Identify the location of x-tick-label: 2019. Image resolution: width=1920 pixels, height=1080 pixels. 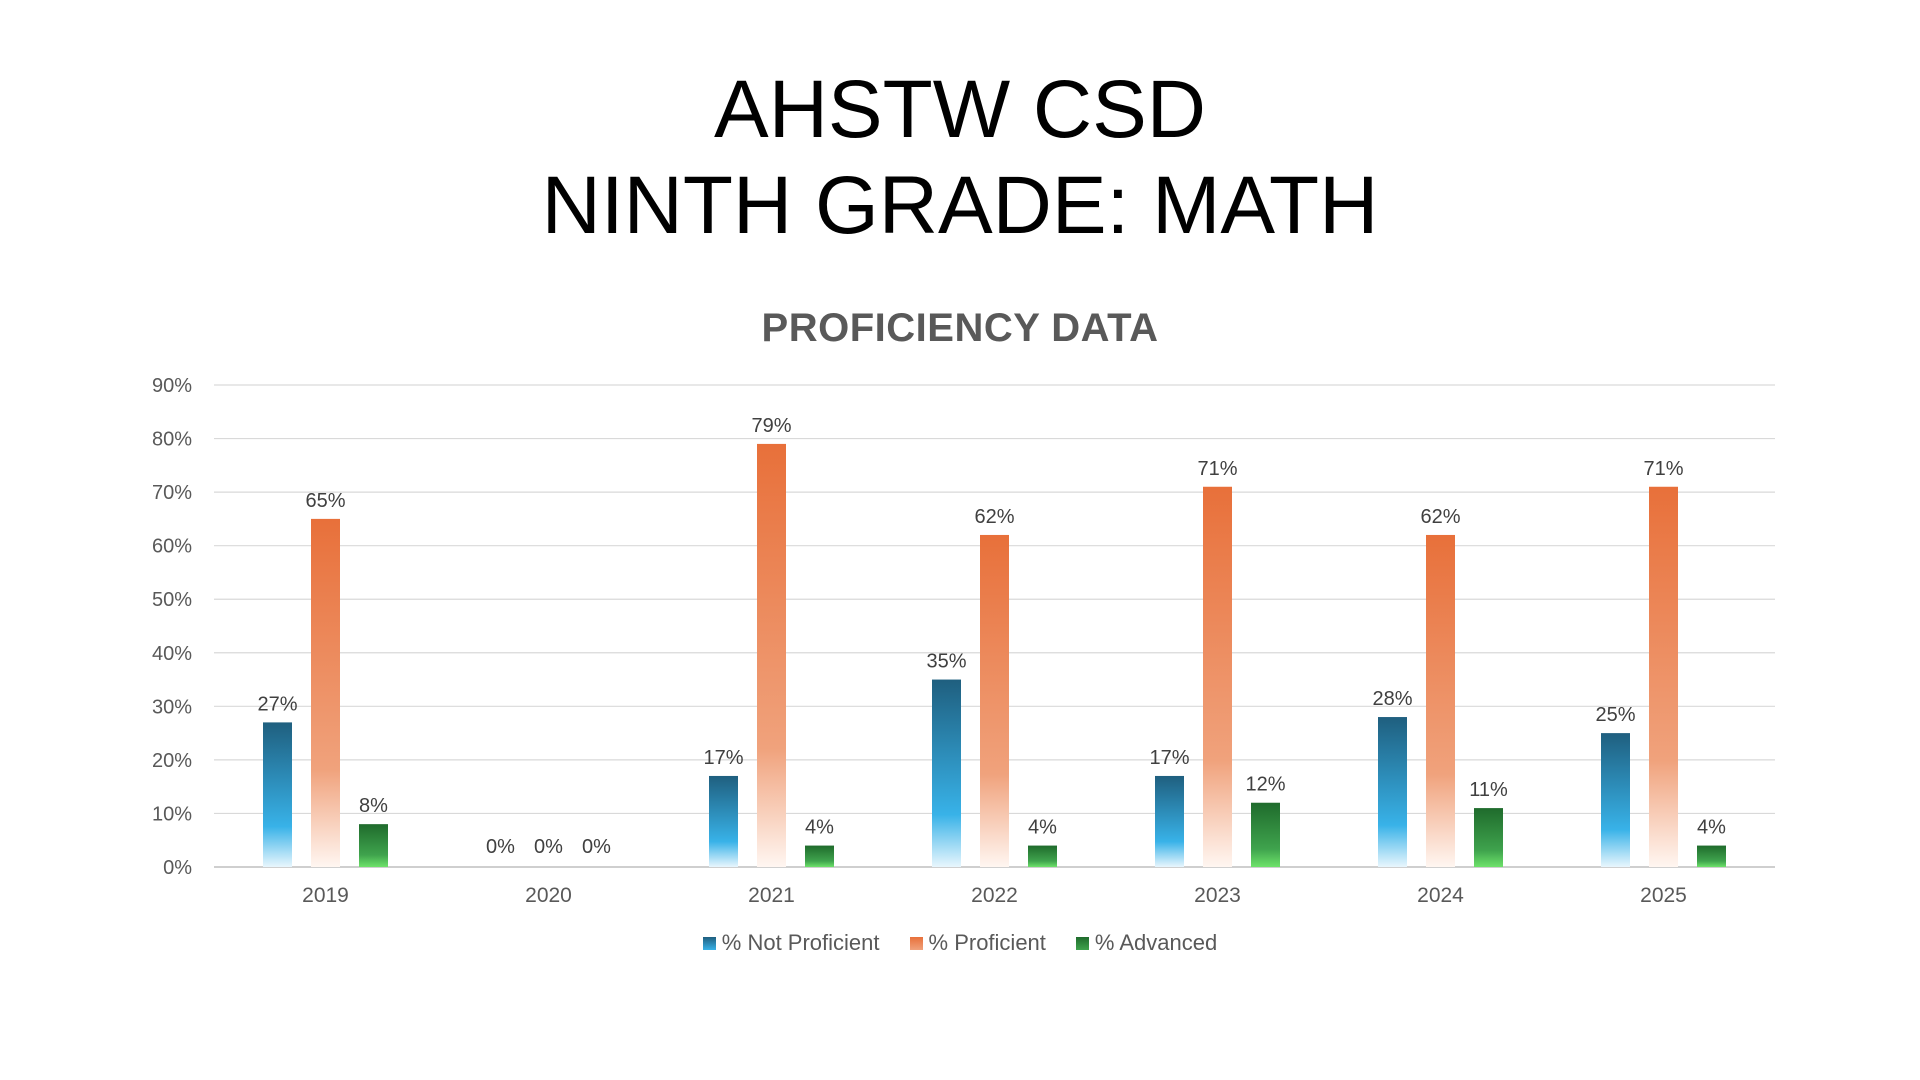
(325, 895).